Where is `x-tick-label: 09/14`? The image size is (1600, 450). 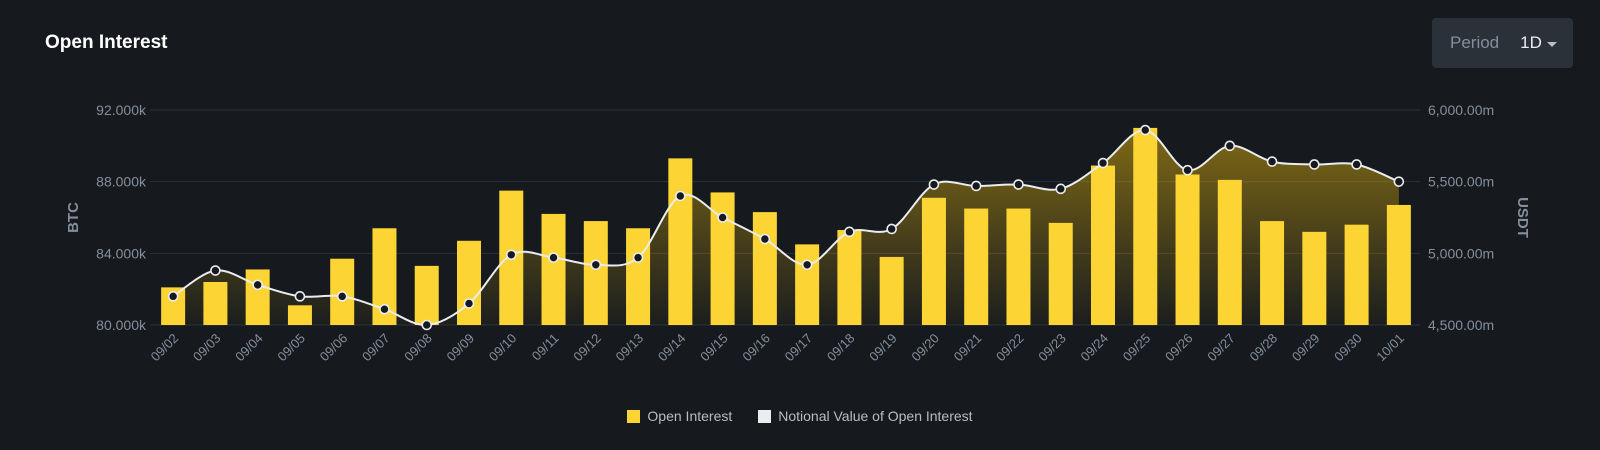 x-tick-label: 09/14 is located at coordinates (672, 348).